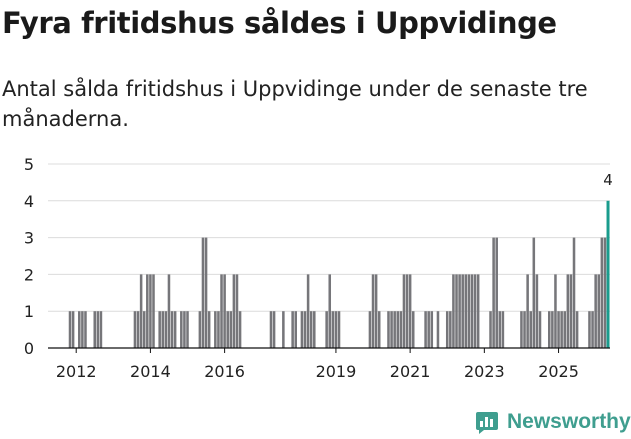 This screenshot has width=631, height=439. I want to click on x-tick-label: 2012, so click(76, 371).